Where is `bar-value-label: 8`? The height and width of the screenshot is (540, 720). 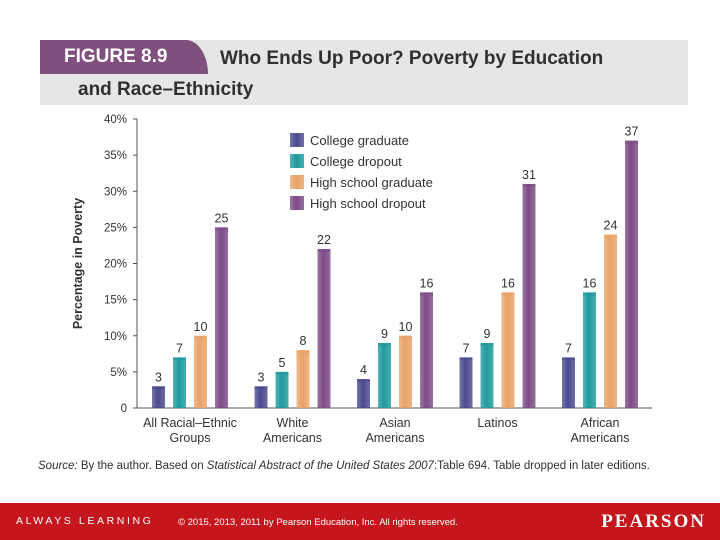 bar-value-label: 8 is located at coordinates (303, 341).